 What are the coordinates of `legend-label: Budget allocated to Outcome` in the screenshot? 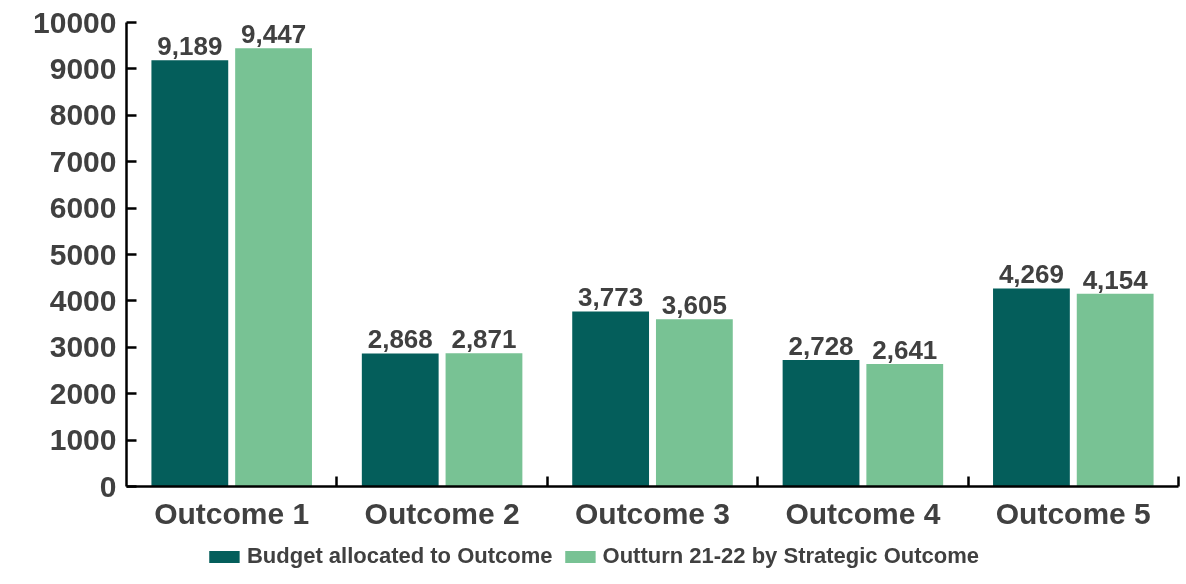 It's located at (399, 556).